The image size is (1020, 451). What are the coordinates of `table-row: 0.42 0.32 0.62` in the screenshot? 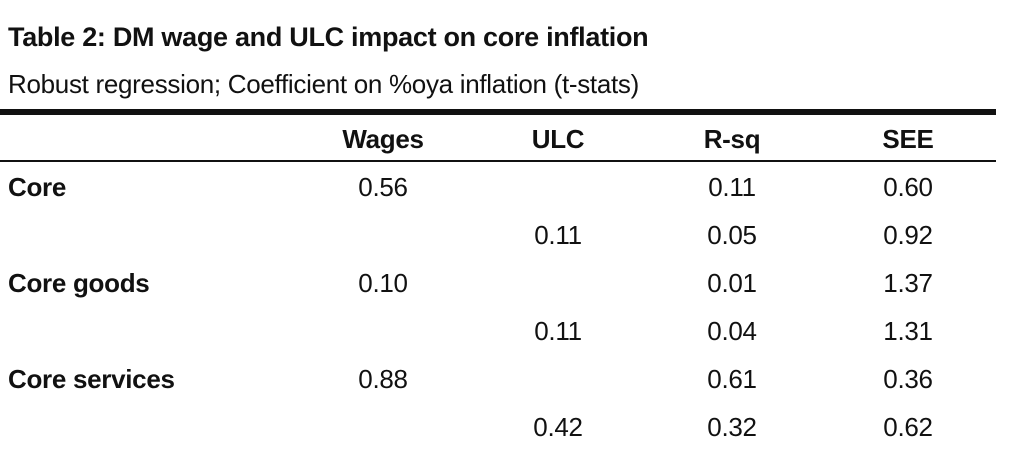 It's located at (498, 427).